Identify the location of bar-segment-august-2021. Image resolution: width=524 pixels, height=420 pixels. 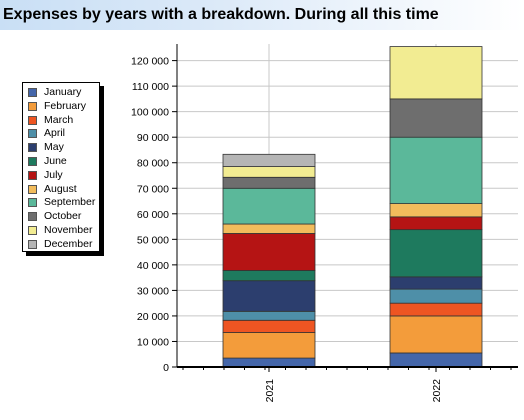
(269, 228).